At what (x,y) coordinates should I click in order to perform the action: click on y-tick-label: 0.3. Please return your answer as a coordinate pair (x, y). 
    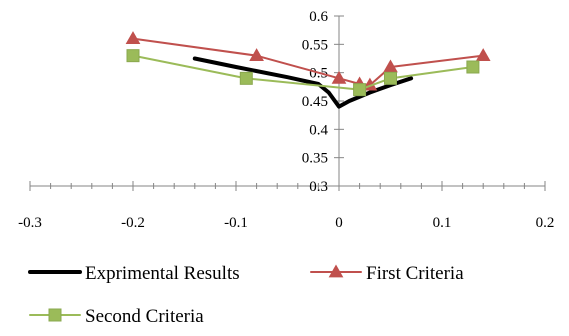
    Looking at the image, I should click on (318, 187).